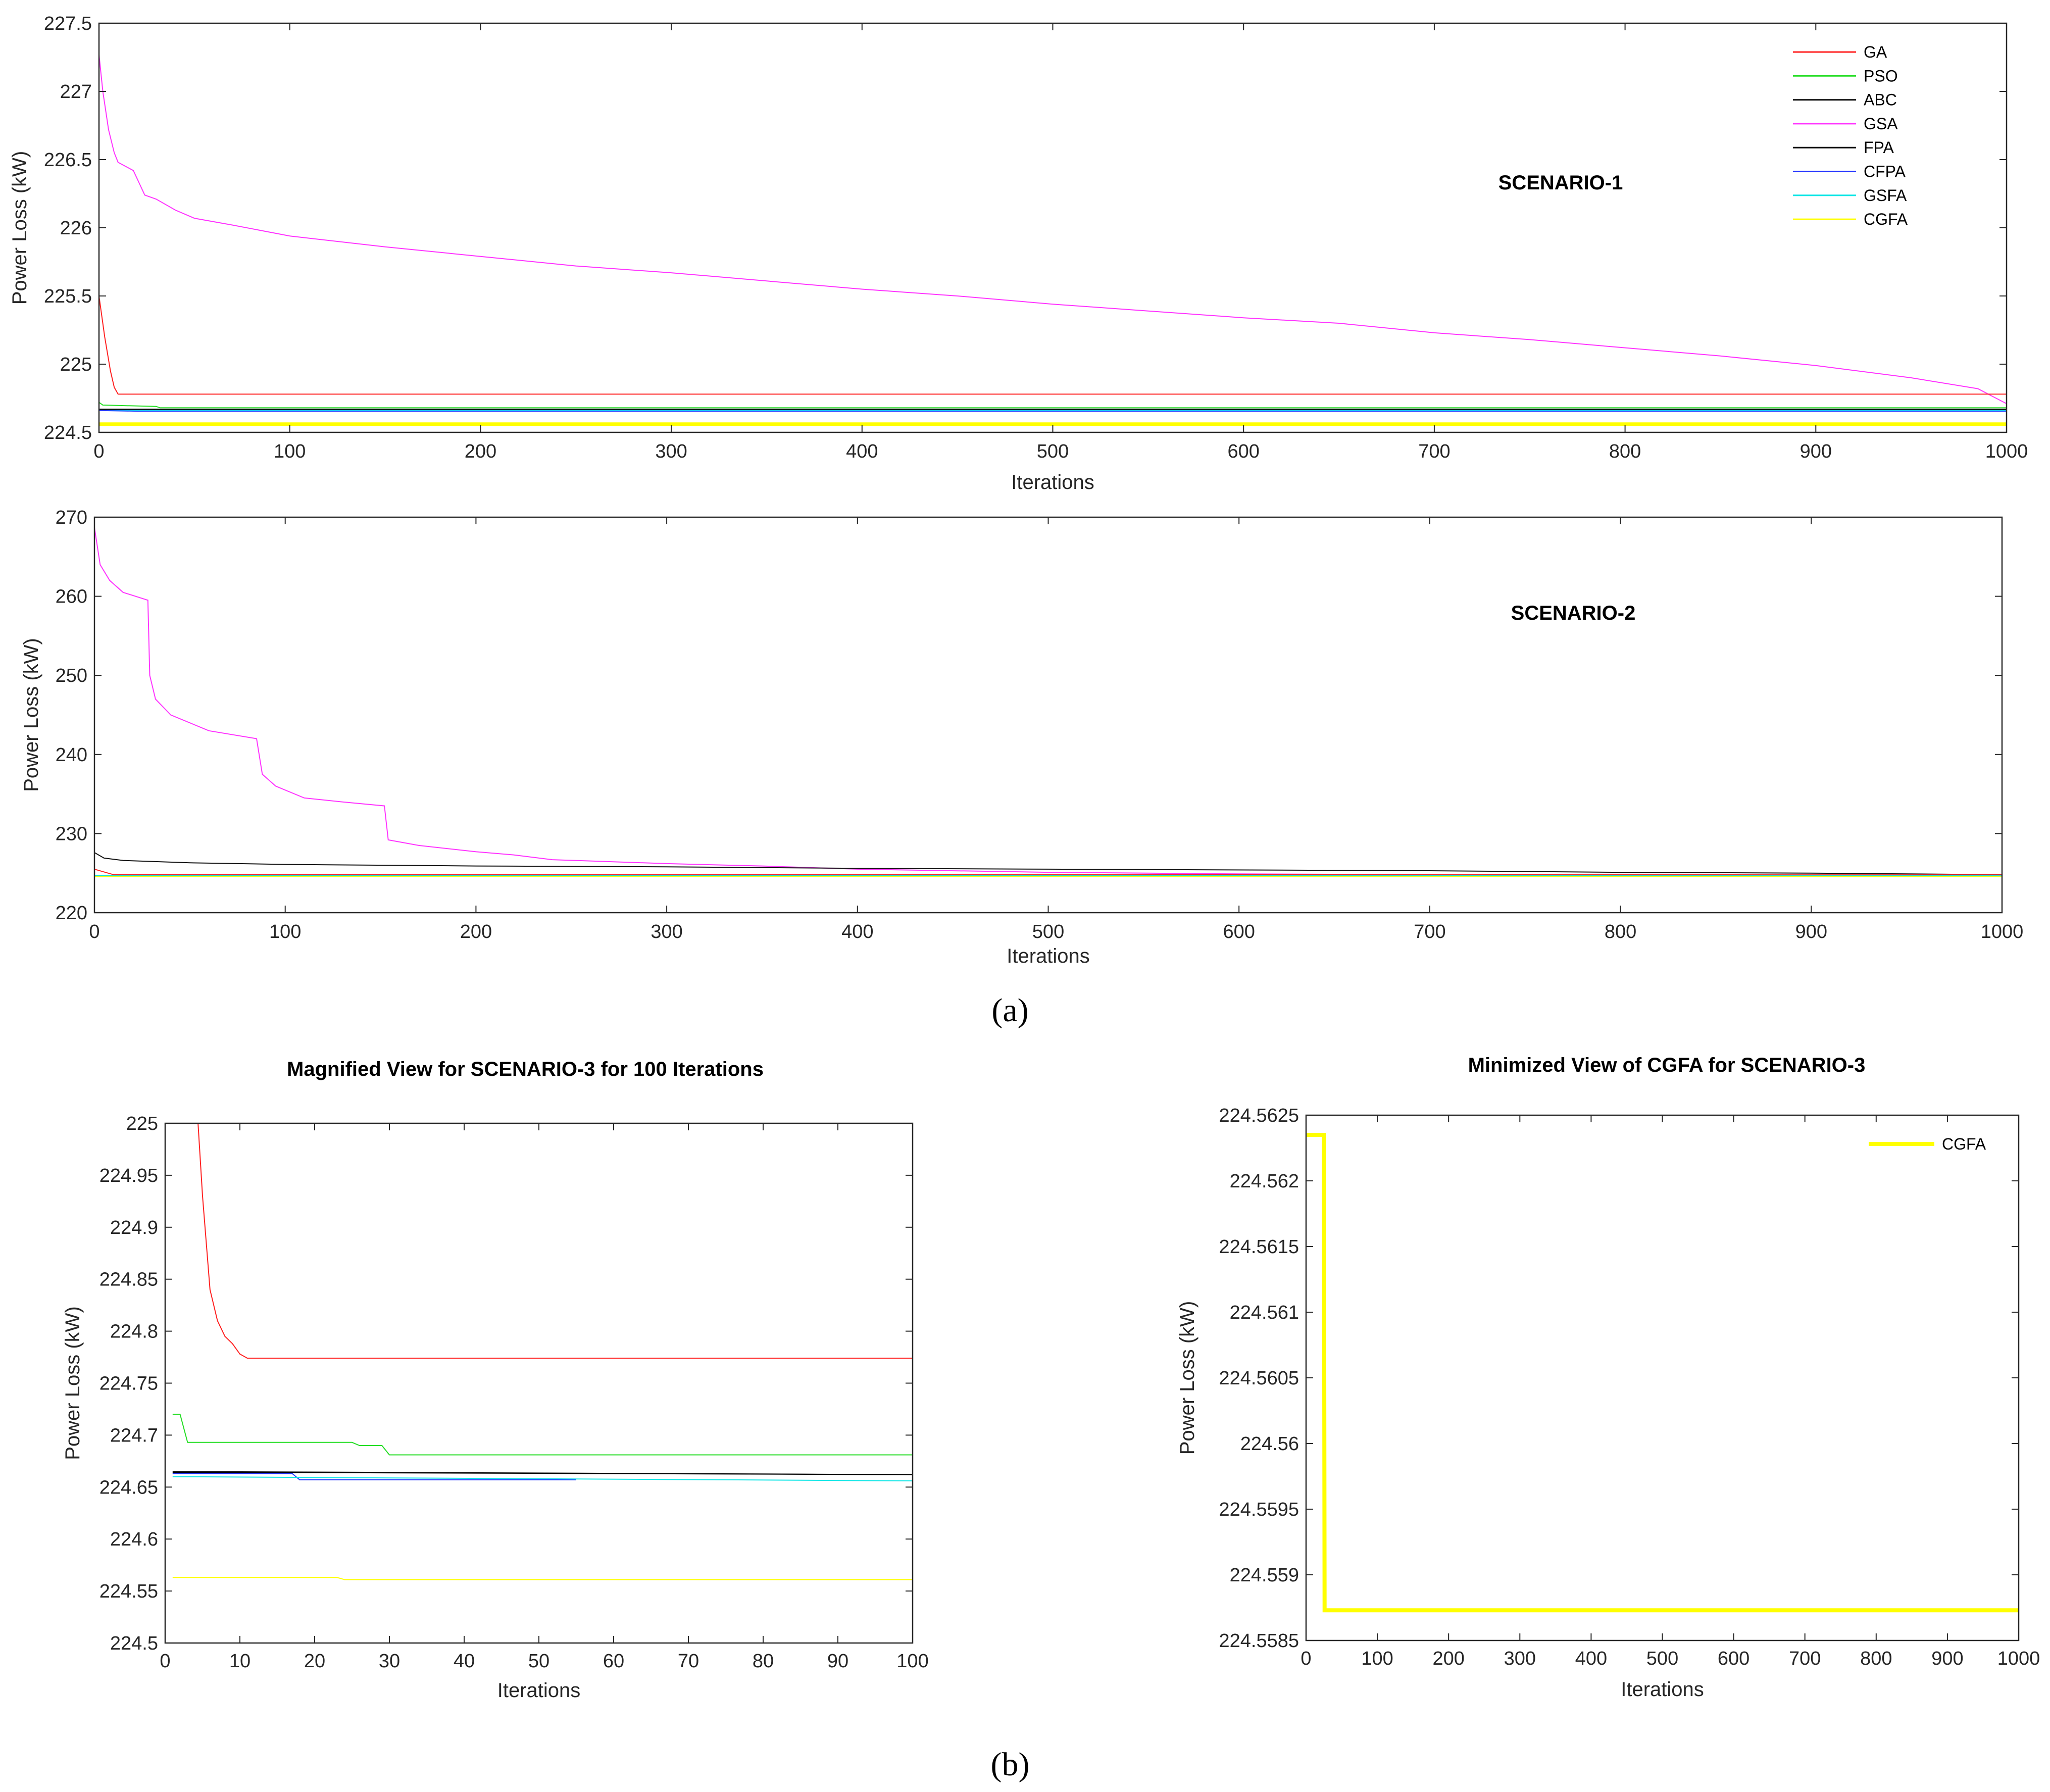 The width and height of the screenshot is (2050, 1792). Describe the element at coordinates (134, 1331) in the screenshot. I see `y-tick-label: 224.8` at that location.